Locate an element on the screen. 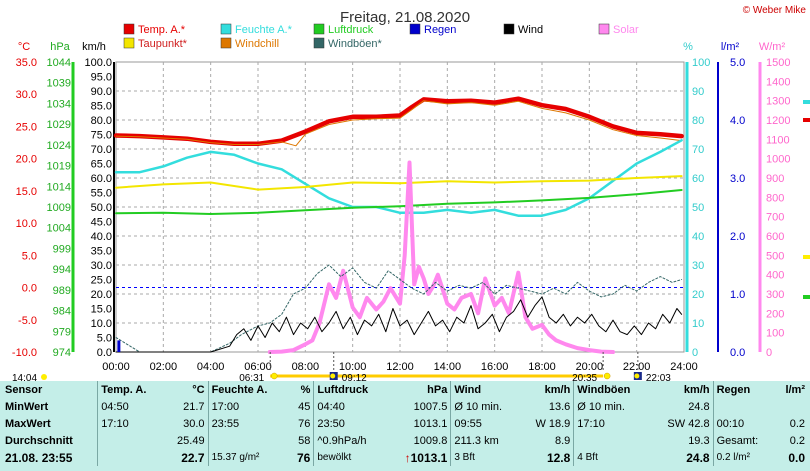 This screenshot has width=810, height=471. tick-label-time: 06:00 is located at coordinates (258, 367).